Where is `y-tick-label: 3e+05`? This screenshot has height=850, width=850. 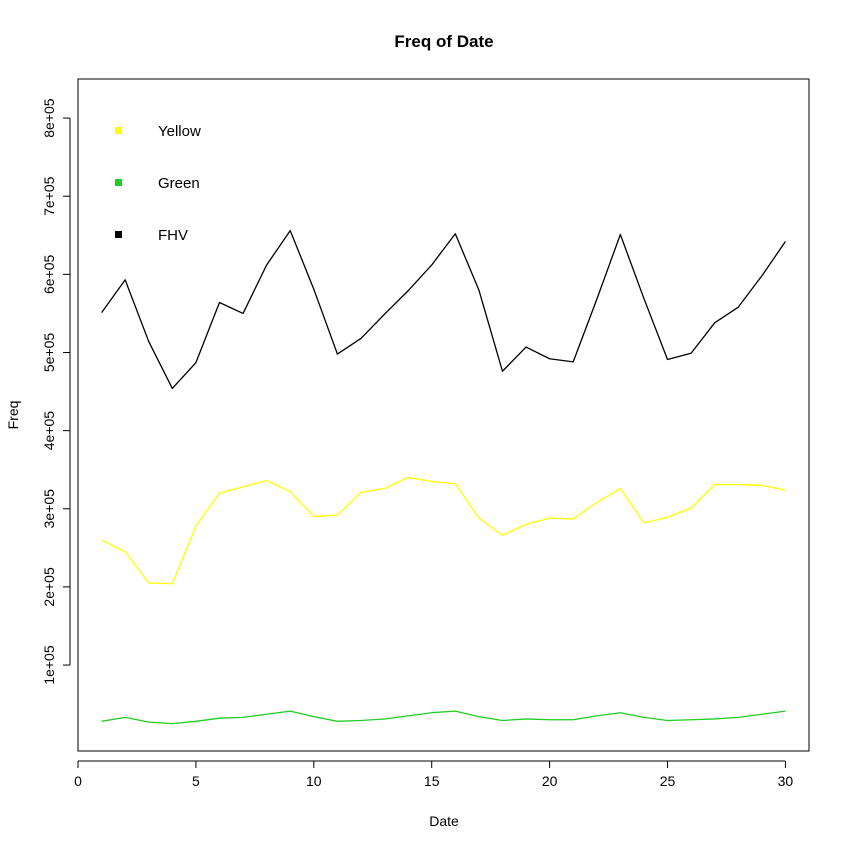
y-tick-label: 3e+05 is located at coordinates (49, 509).